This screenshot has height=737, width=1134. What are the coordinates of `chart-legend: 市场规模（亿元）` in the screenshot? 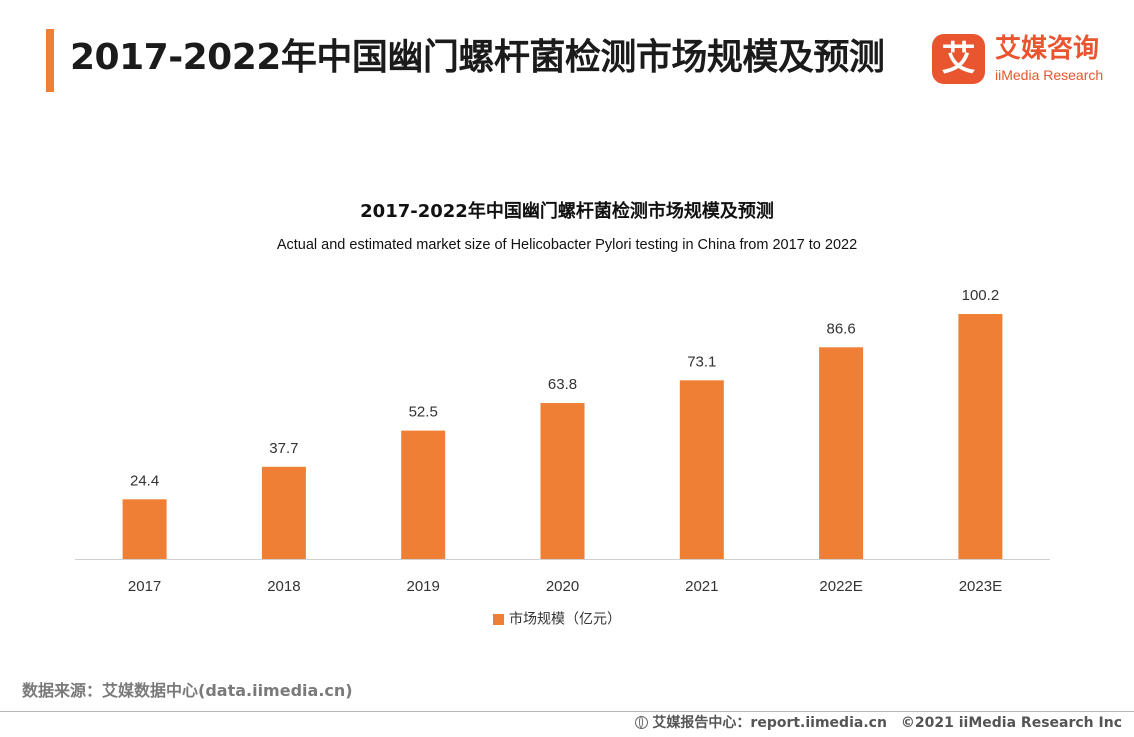 It's located at (557, 619).